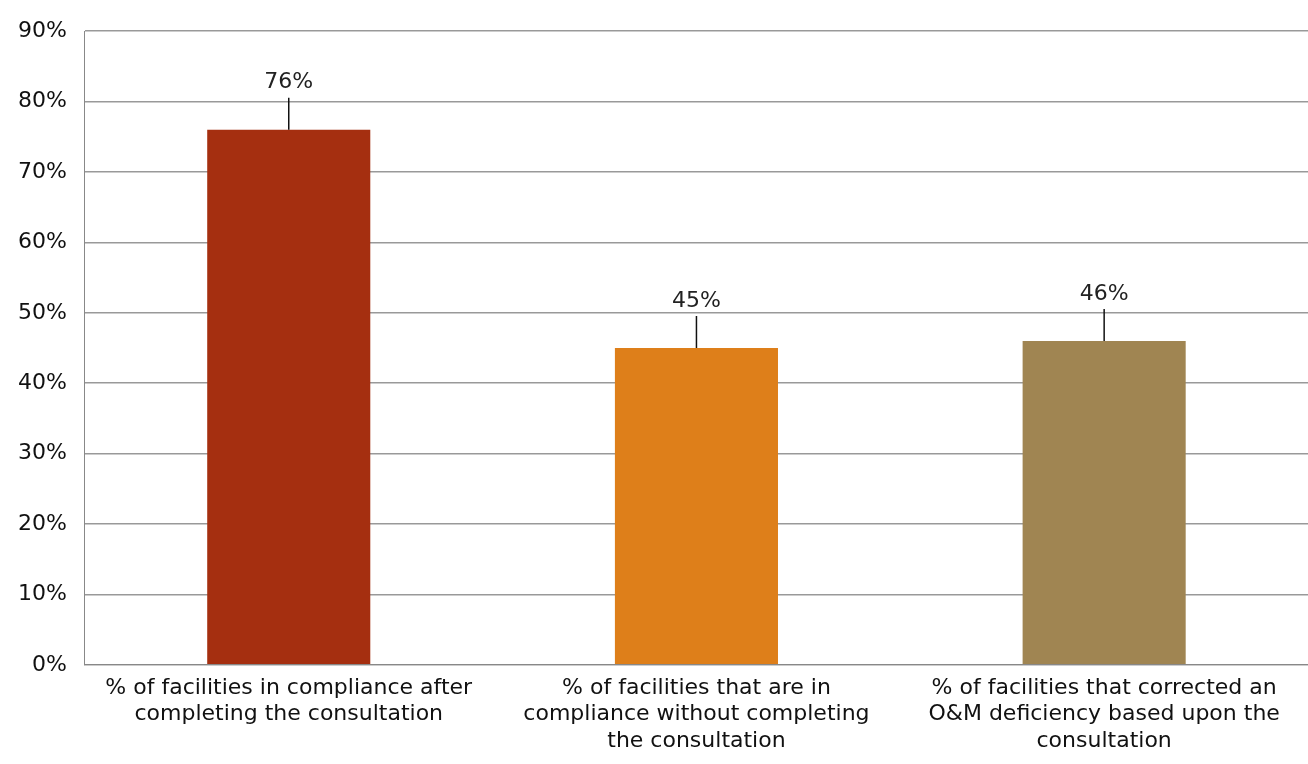  I want to click on y-tick-label: 80%, so click(42, 100).